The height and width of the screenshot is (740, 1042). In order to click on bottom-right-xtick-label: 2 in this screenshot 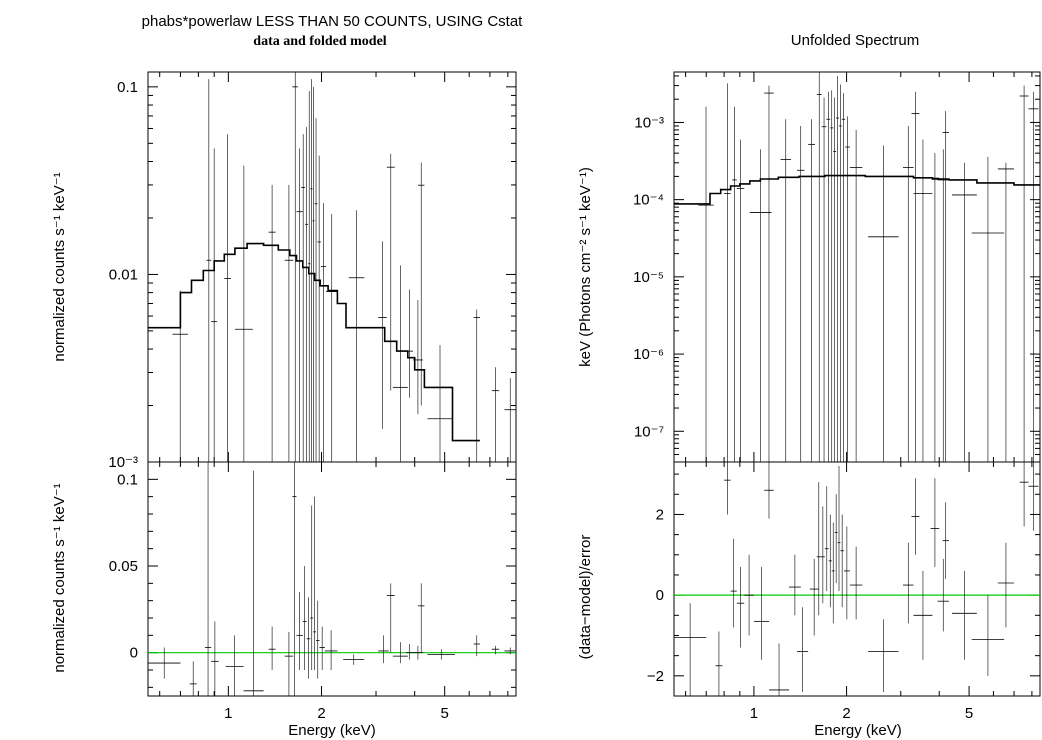, I will do `click(846, 713)`.